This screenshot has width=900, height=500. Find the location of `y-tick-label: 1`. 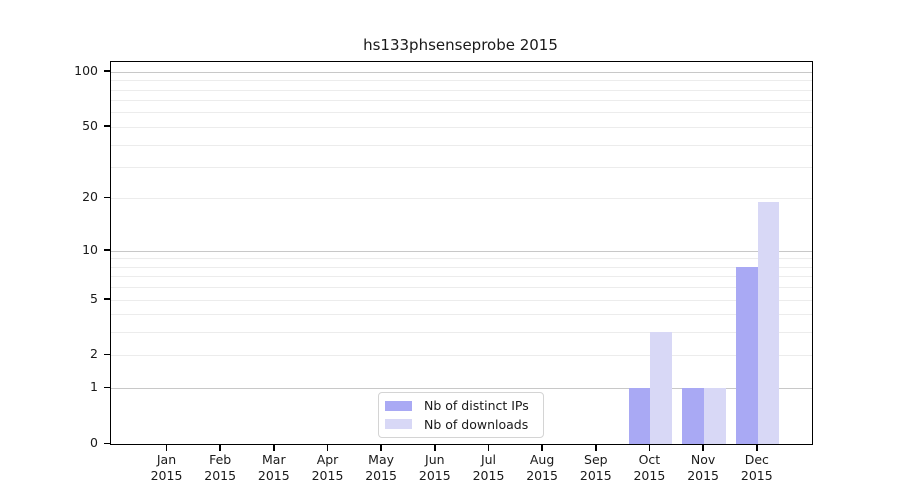

y-tick-label: 1 is located at coordinates (94, 387).